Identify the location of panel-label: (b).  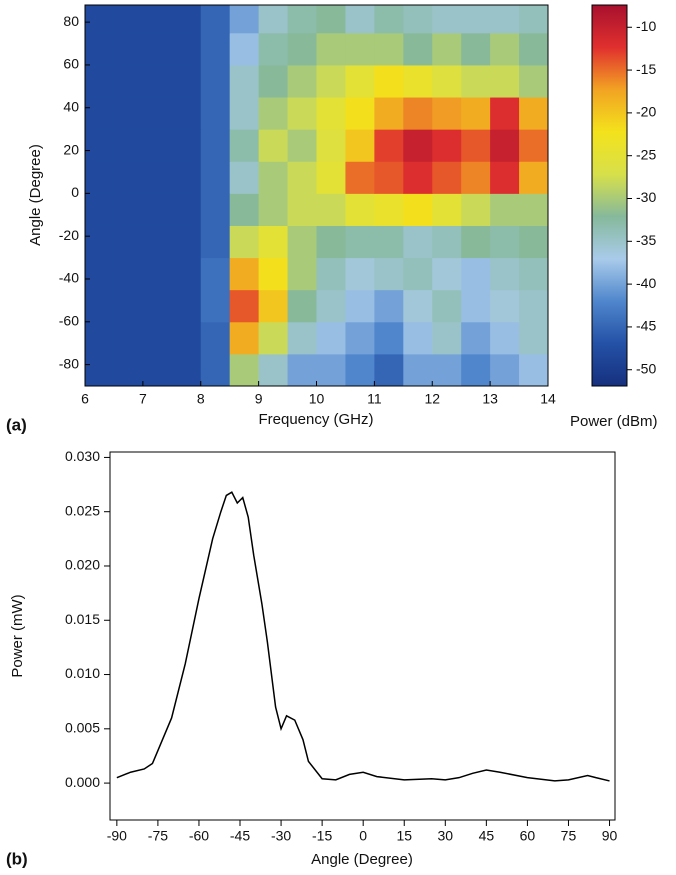
(17, 858).